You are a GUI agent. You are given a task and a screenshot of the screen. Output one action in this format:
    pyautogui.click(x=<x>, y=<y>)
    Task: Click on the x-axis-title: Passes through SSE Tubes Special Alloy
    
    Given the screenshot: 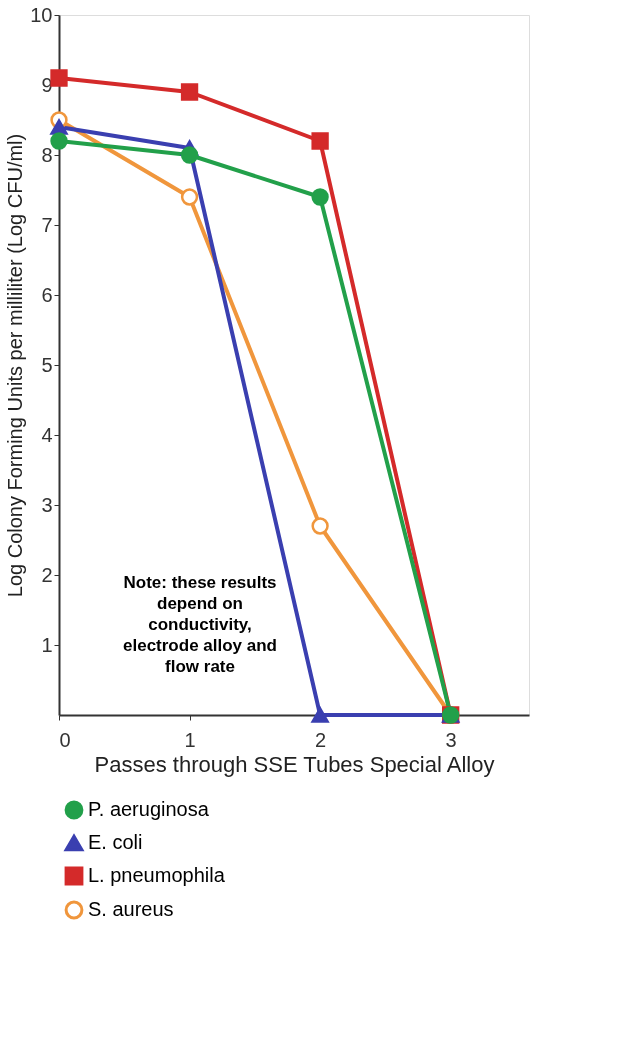 What is the action you would take?
    pyautogui.click(x=294, y=764)
    